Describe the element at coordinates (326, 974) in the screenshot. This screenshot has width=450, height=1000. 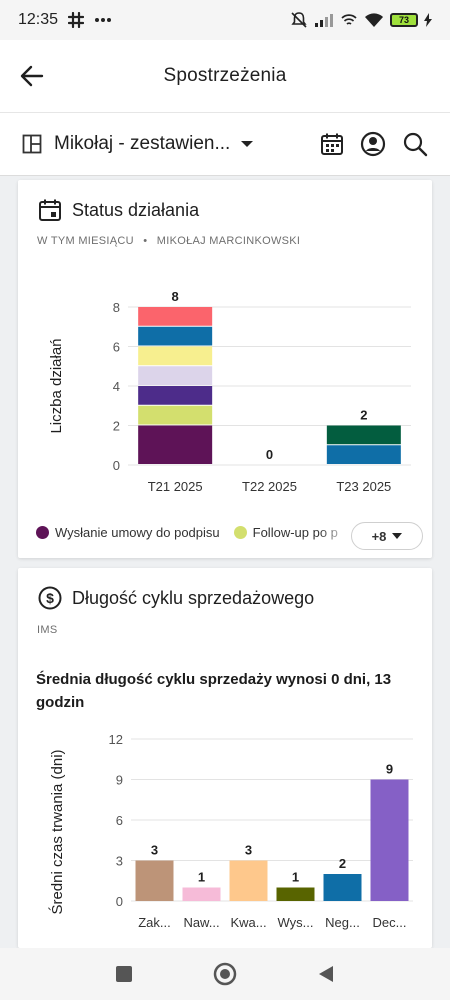
I see `back-button` at that location.